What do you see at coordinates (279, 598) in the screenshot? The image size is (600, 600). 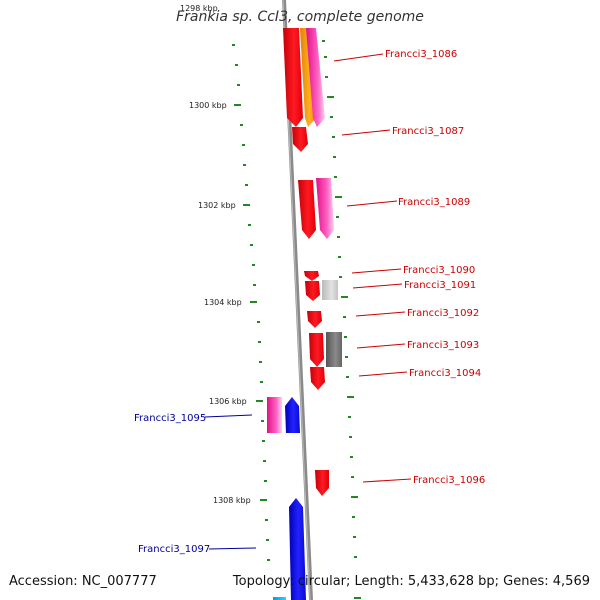 I see `gene-cyan-fragment` at bounding box center [279, 598].